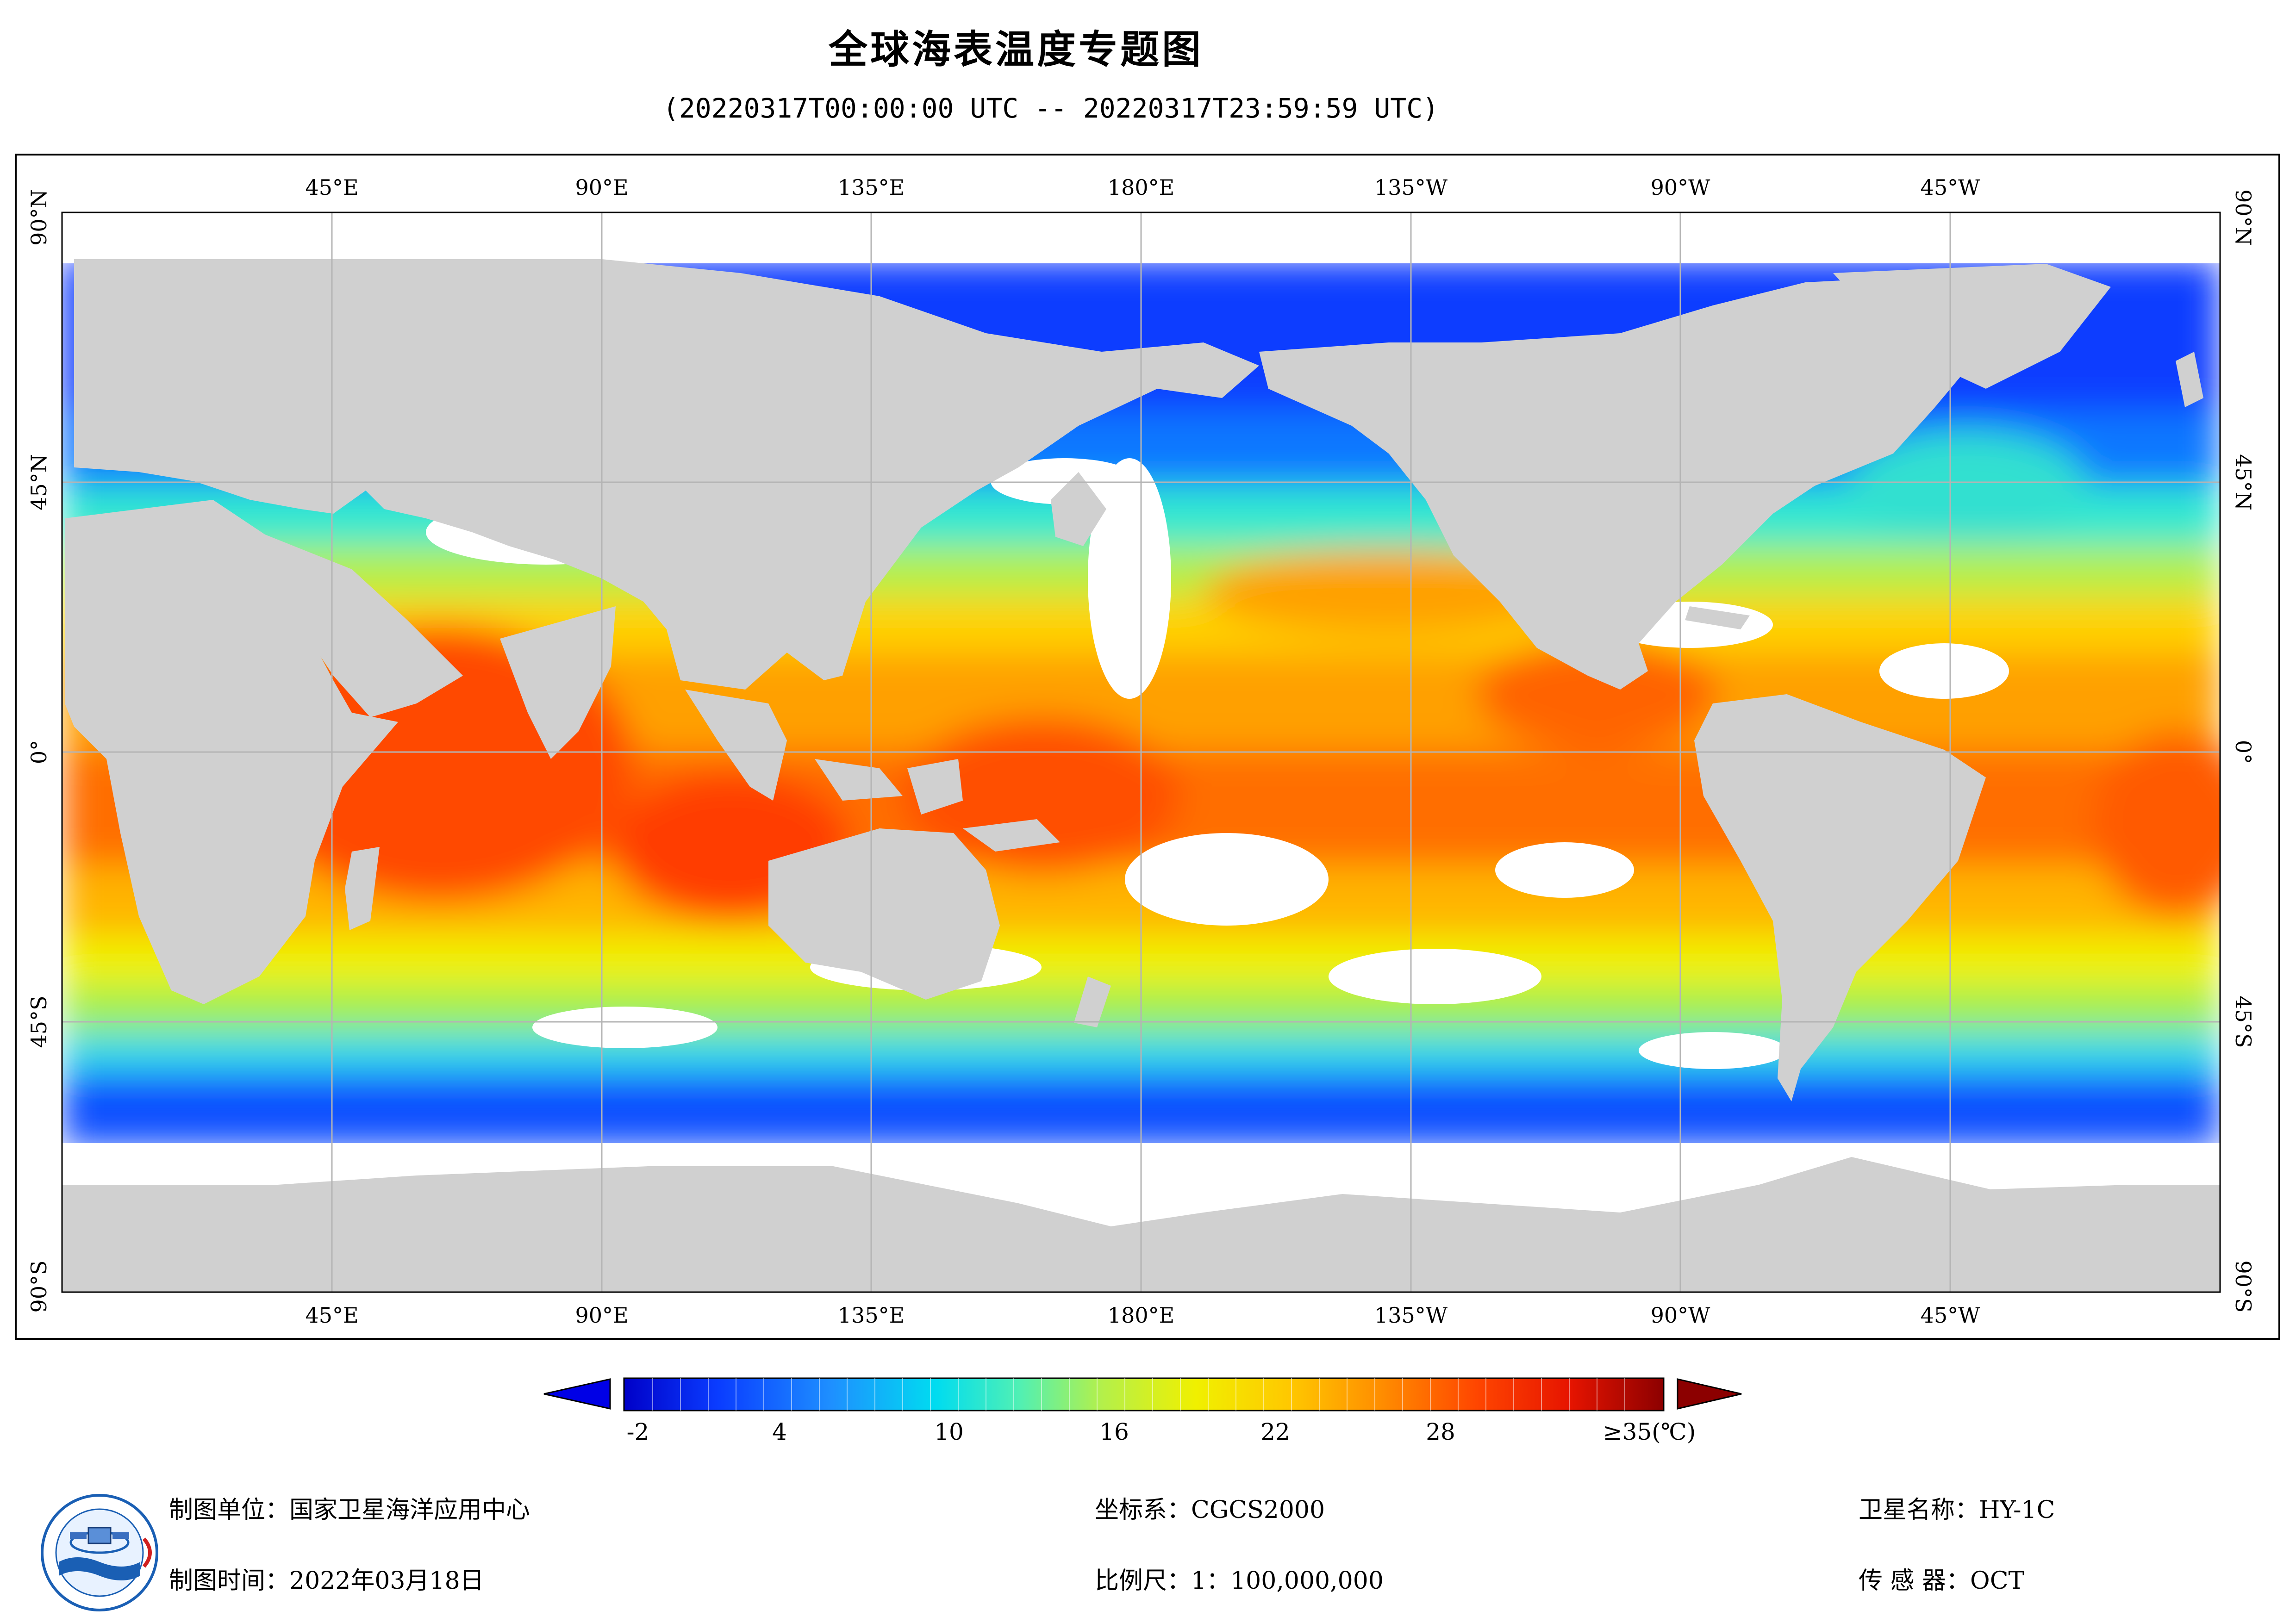 The height and width of the screenshot is (1623, 2296). Describe the element at coordinates (2243, 217) in the screenshot. I see `lat-label-right-90n: 90°N` at that location.